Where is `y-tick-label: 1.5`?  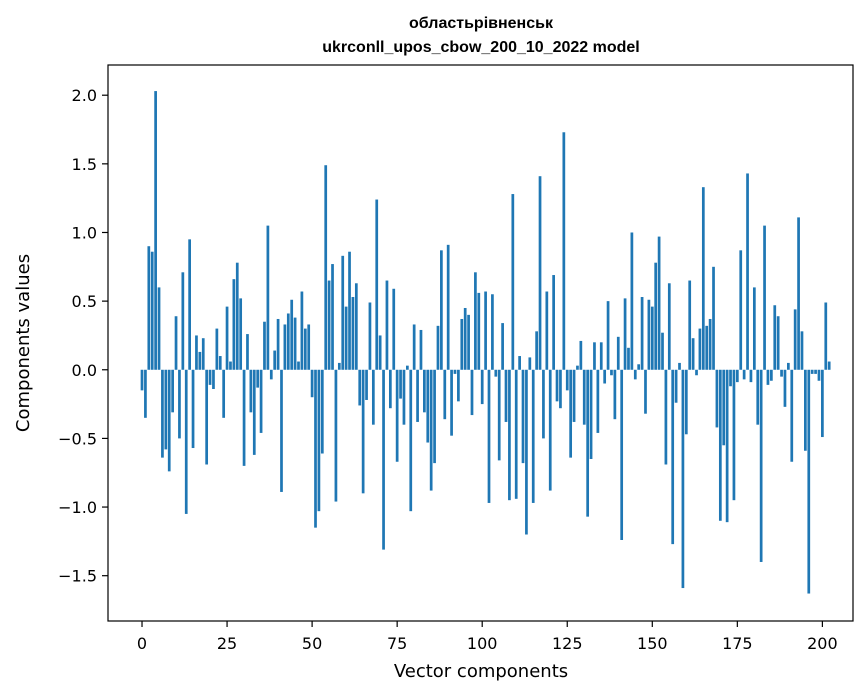 y-tick-label: 1.5 is located at coordinates (84, 164).